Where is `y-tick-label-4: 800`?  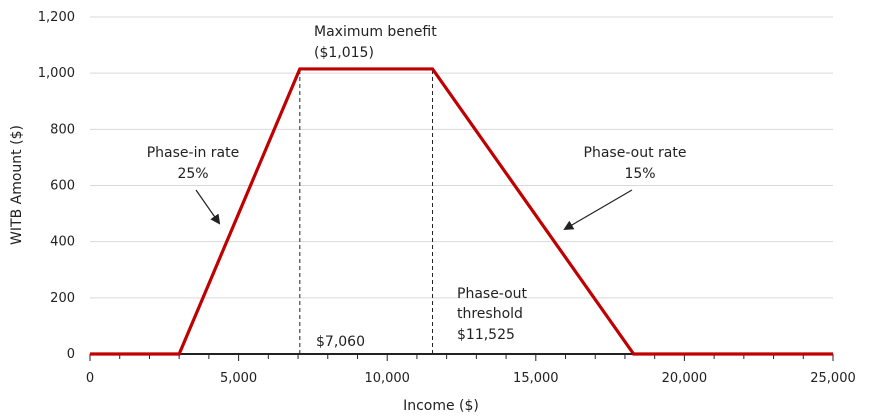
y-tick-label-4: 800 is located at coordinates (62, 129).